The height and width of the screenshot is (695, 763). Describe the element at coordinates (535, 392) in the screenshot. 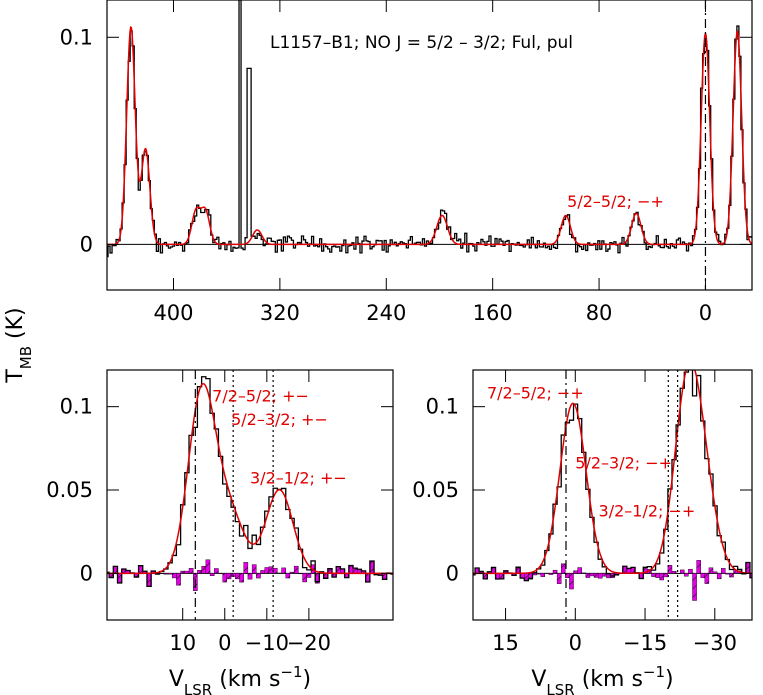

I see `transition-label: 7/2–5/2; −+` at that location.